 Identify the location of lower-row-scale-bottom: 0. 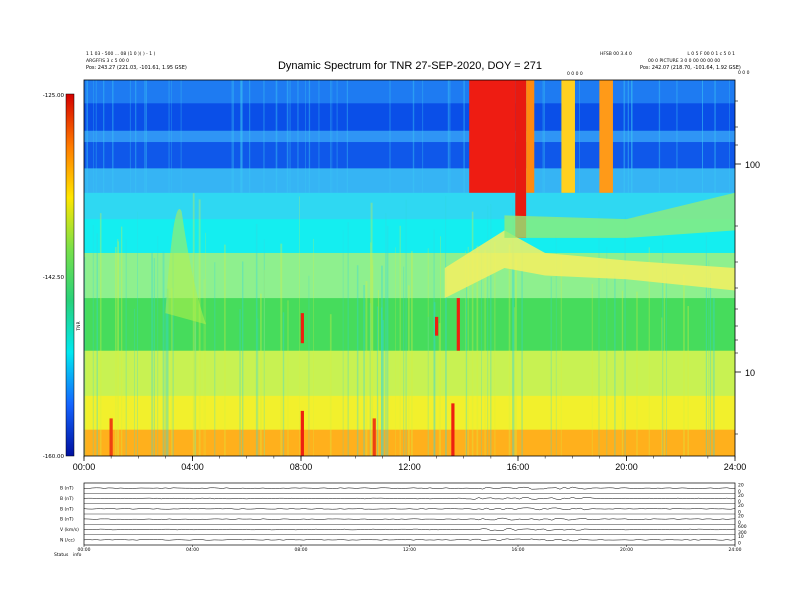
(739, 544).